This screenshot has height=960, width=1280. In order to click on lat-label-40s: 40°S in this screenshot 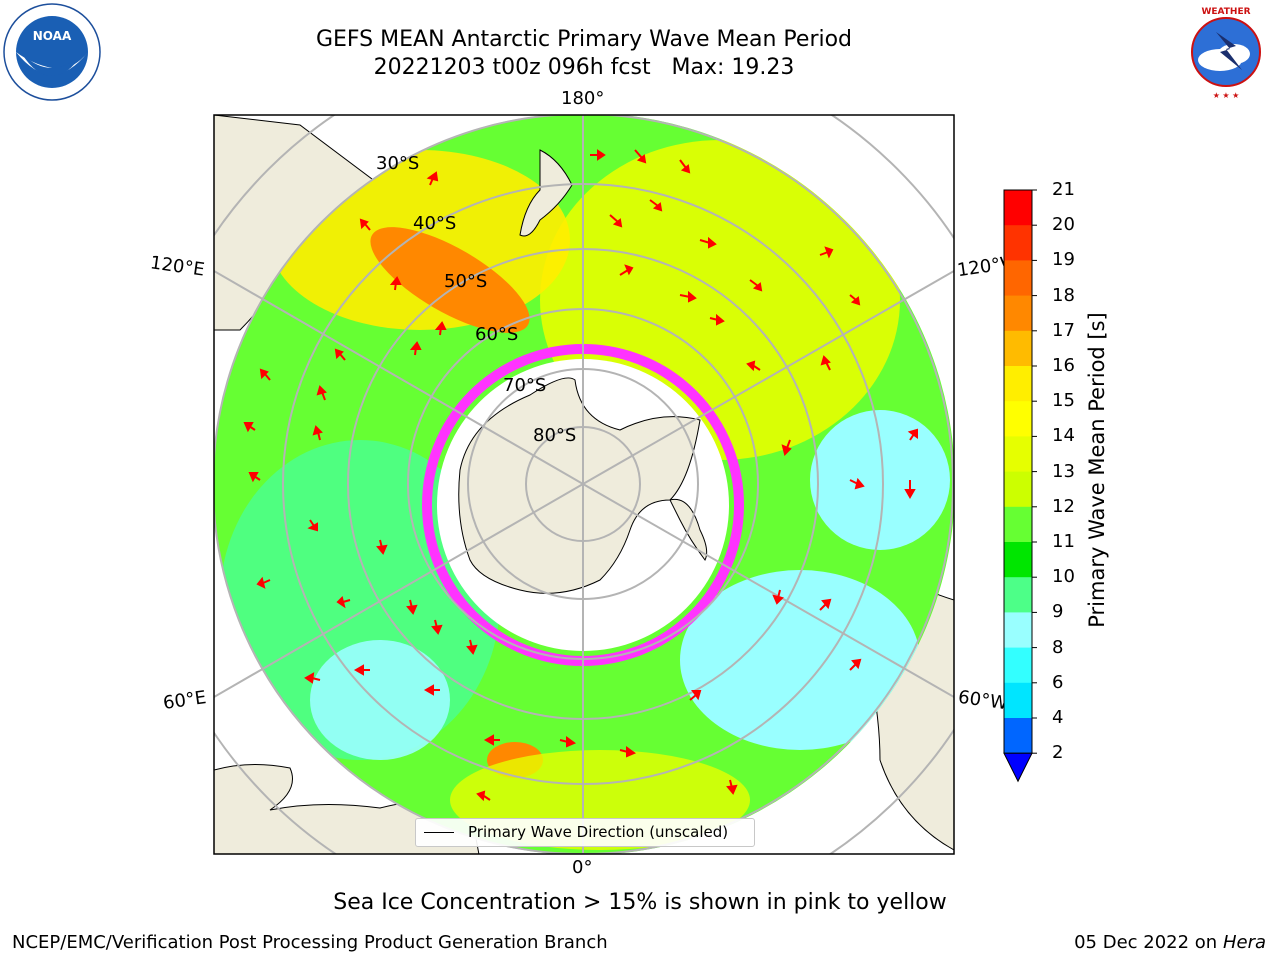, I will do `click(435, 223)`.